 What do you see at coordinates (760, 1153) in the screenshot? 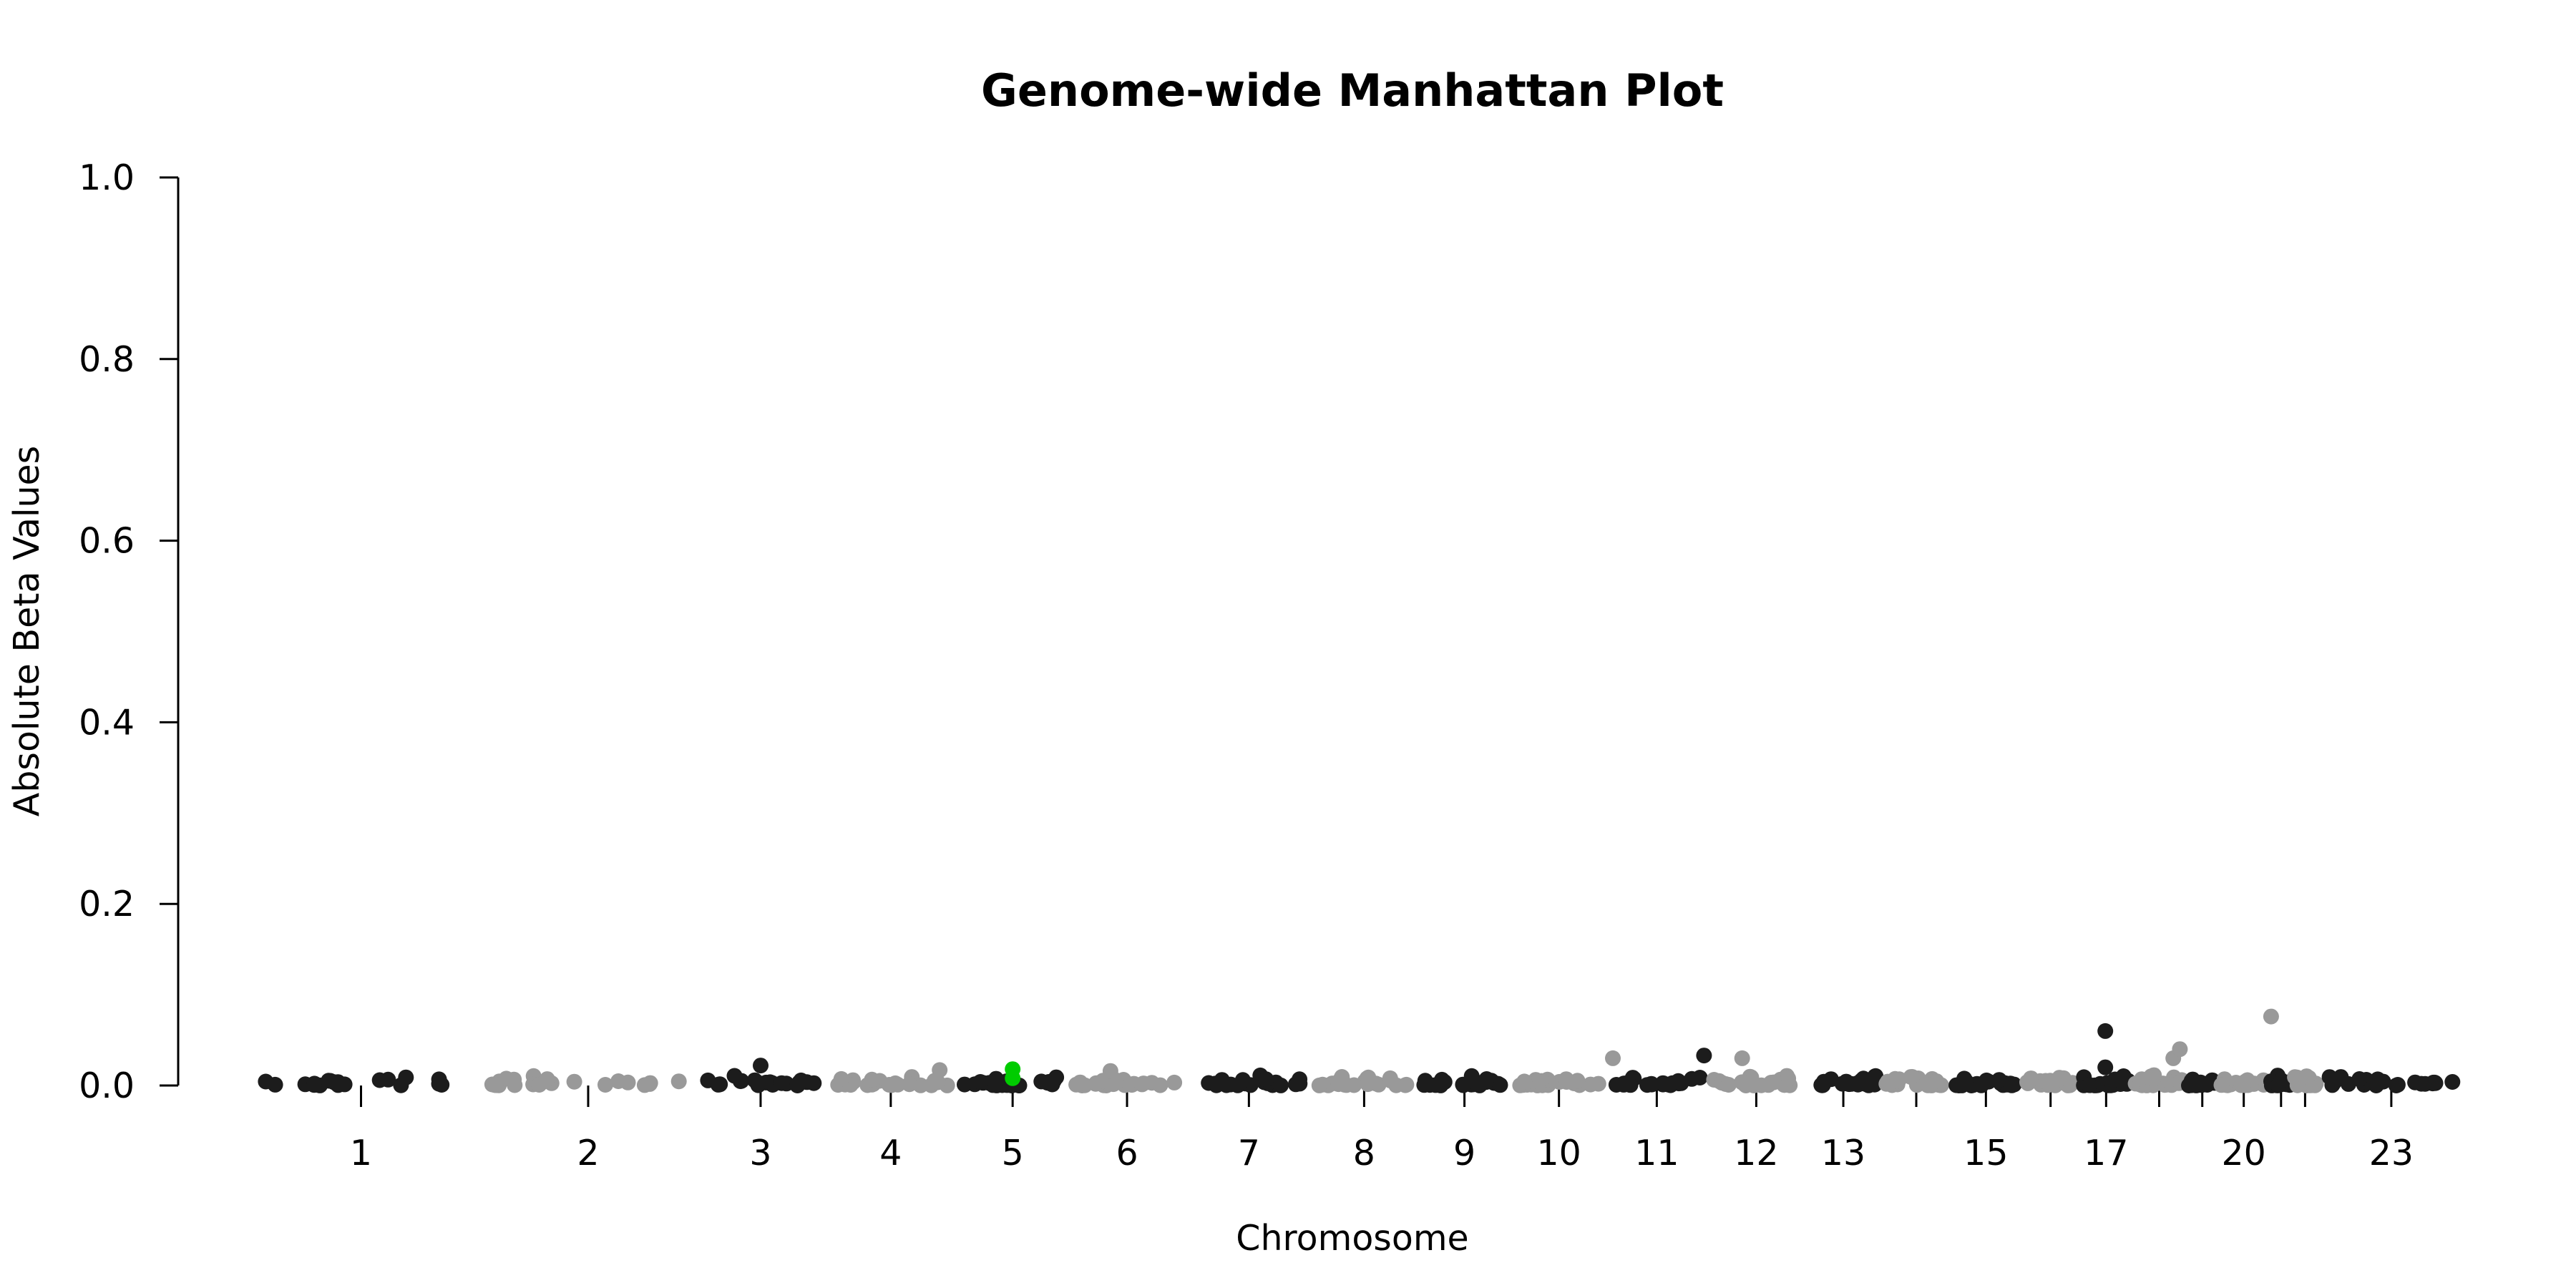
I see `x-tick-label: 3` at bounding box center [760, 1153].